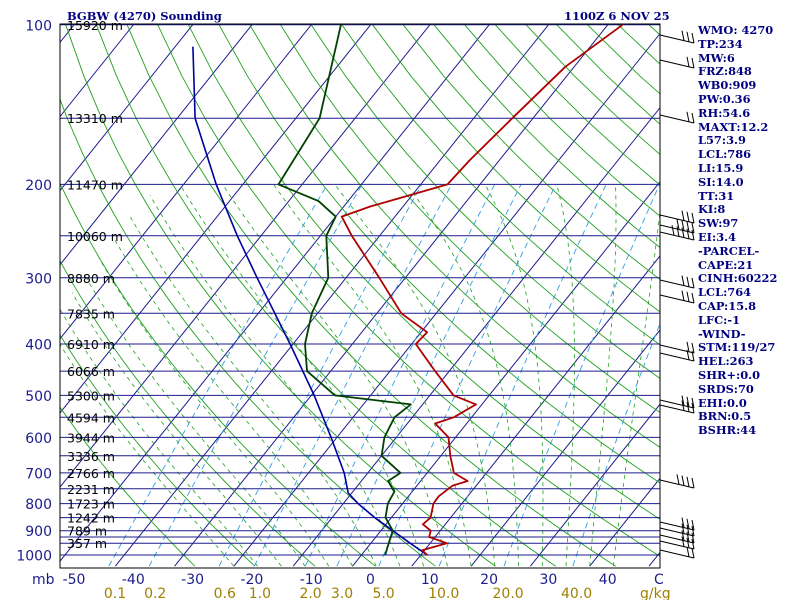  What do you see at coordinates (748, 266) in the screenshot?
I see `stability-index-line: CAPE:21` at bounding box center [748, 266].